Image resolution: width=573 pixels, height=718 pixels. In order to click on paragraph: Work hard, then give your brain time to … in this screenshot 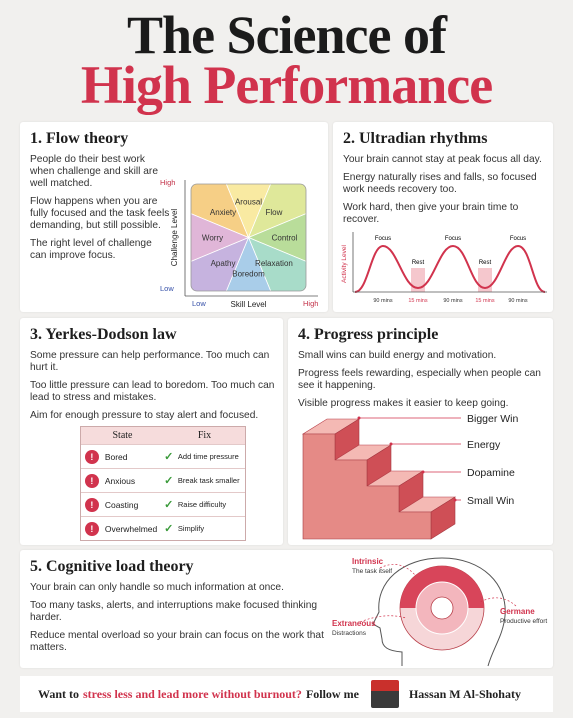, I will do `click(431, 213)`.